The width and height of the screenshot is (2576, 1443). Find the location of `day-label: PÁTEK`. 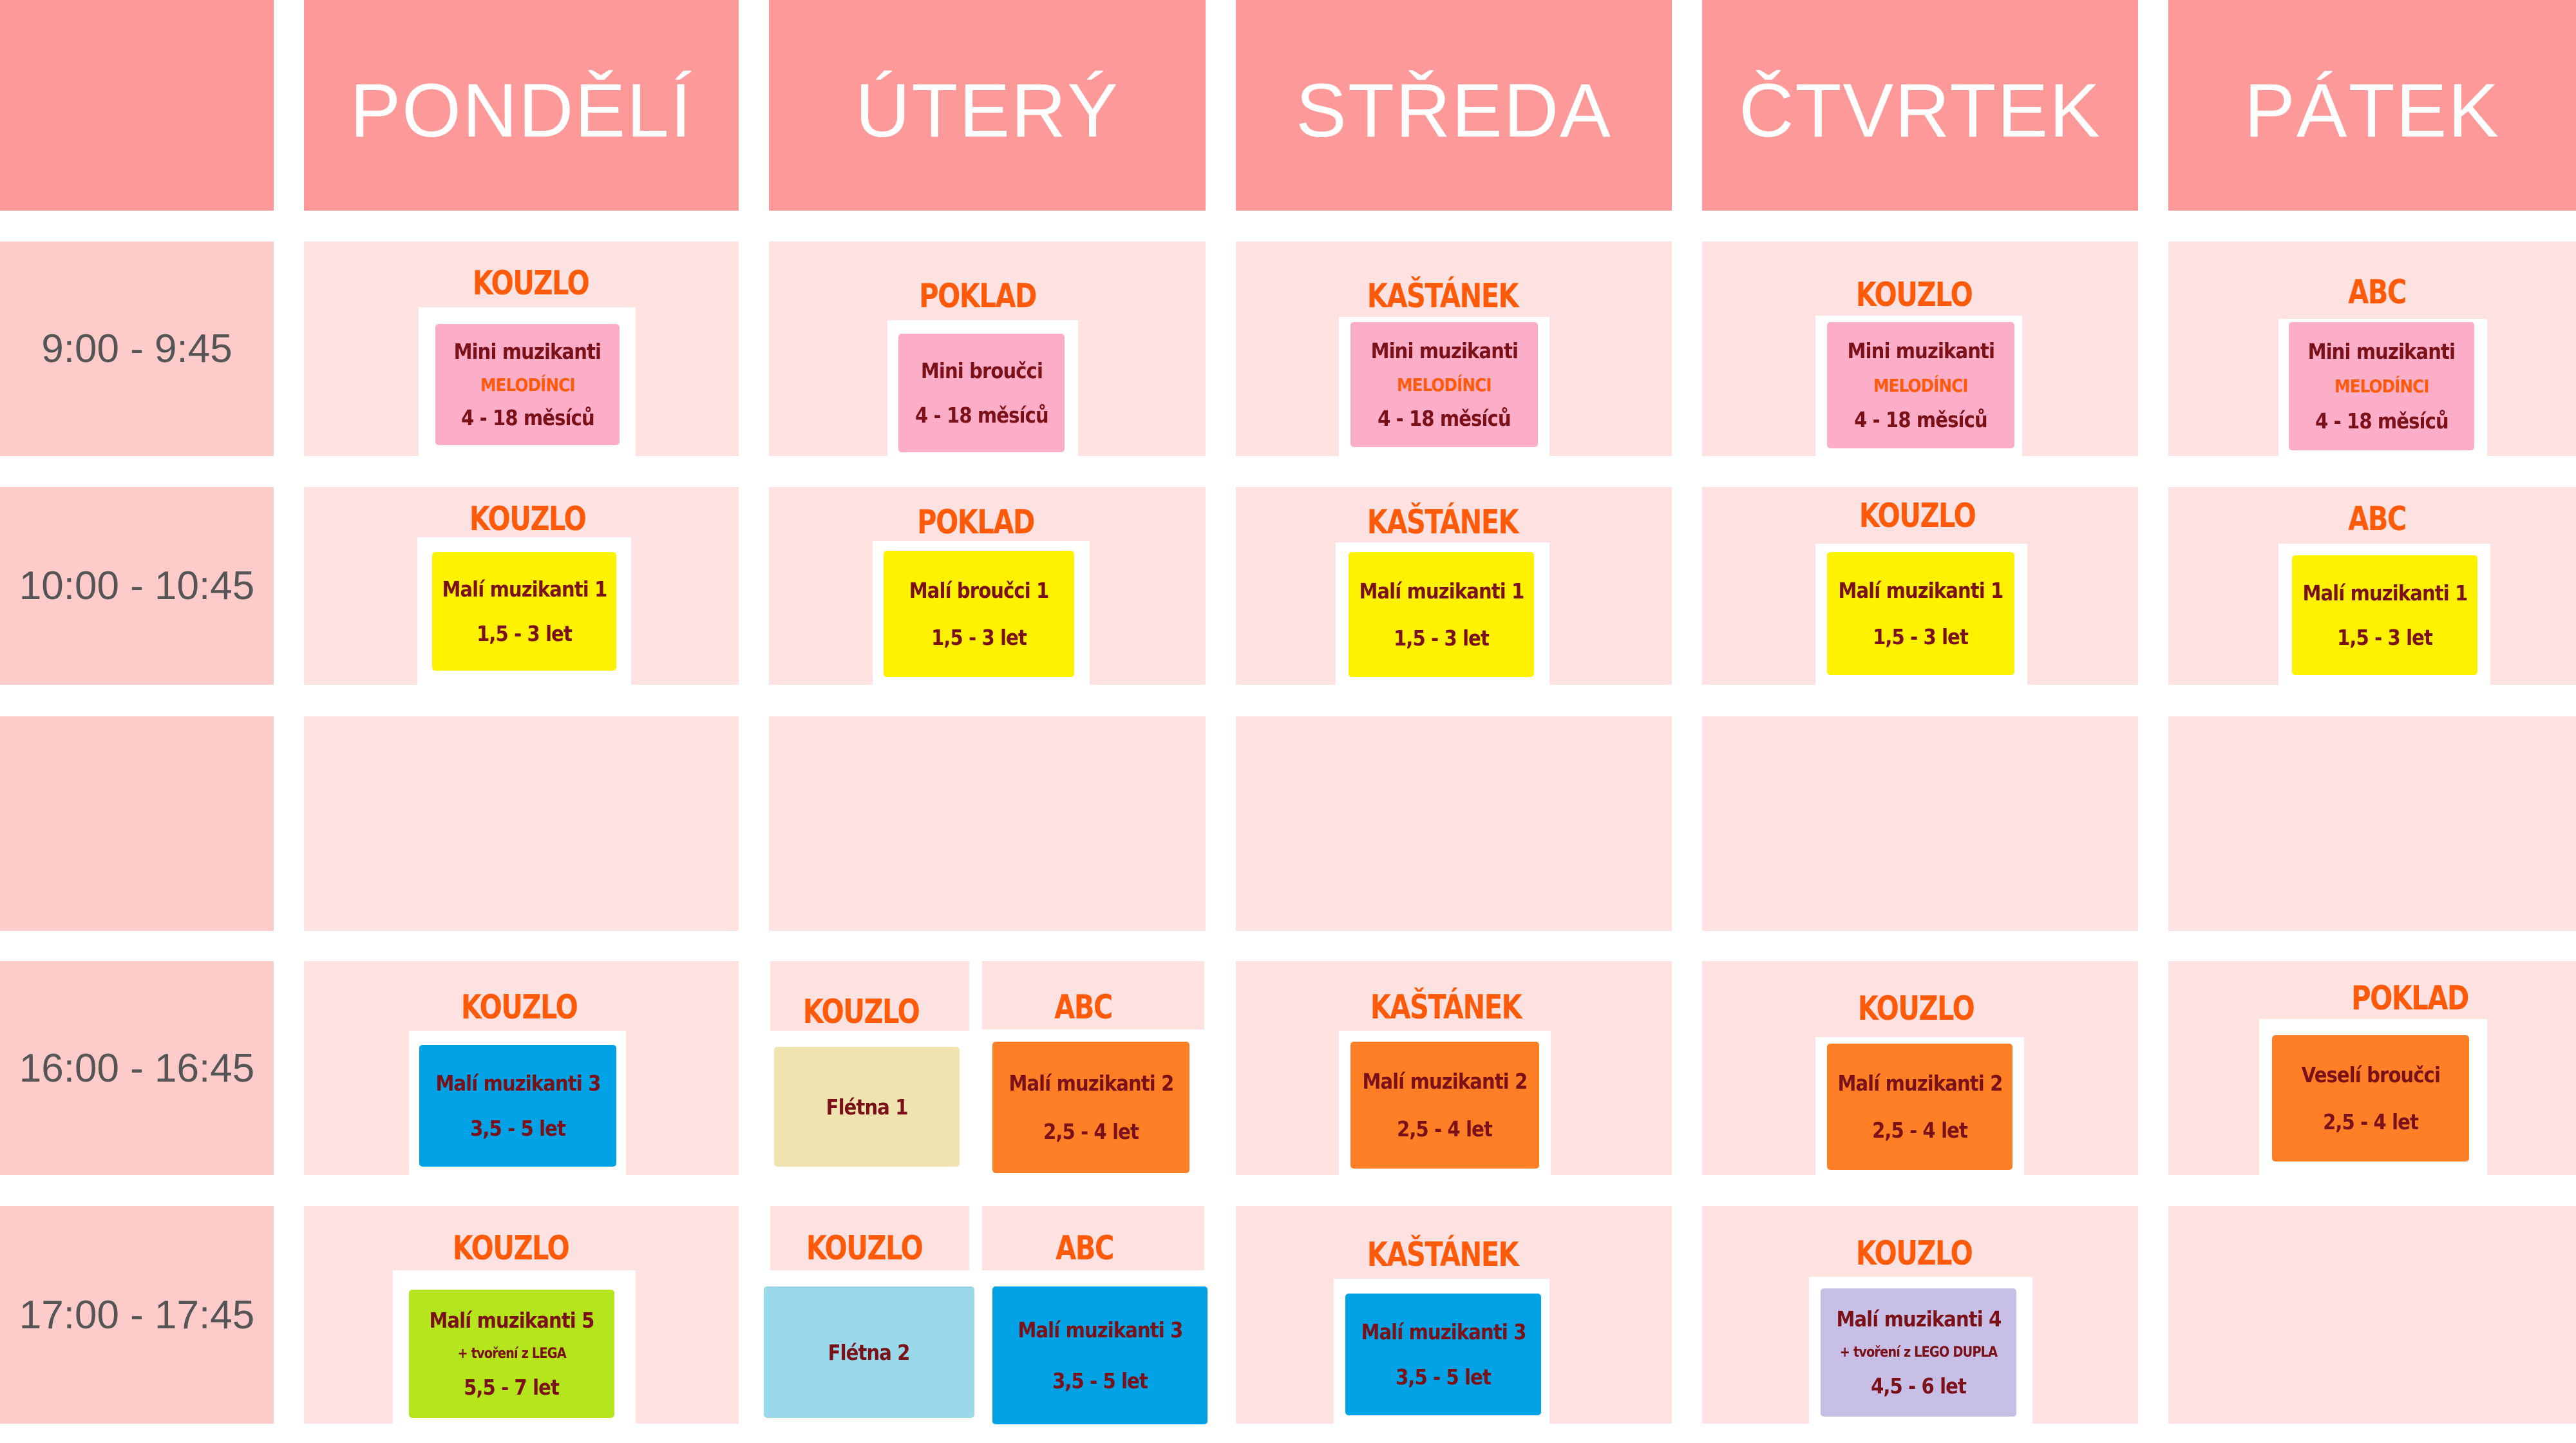

day-label: PÁTEK is located at coordinates (2372, 110).